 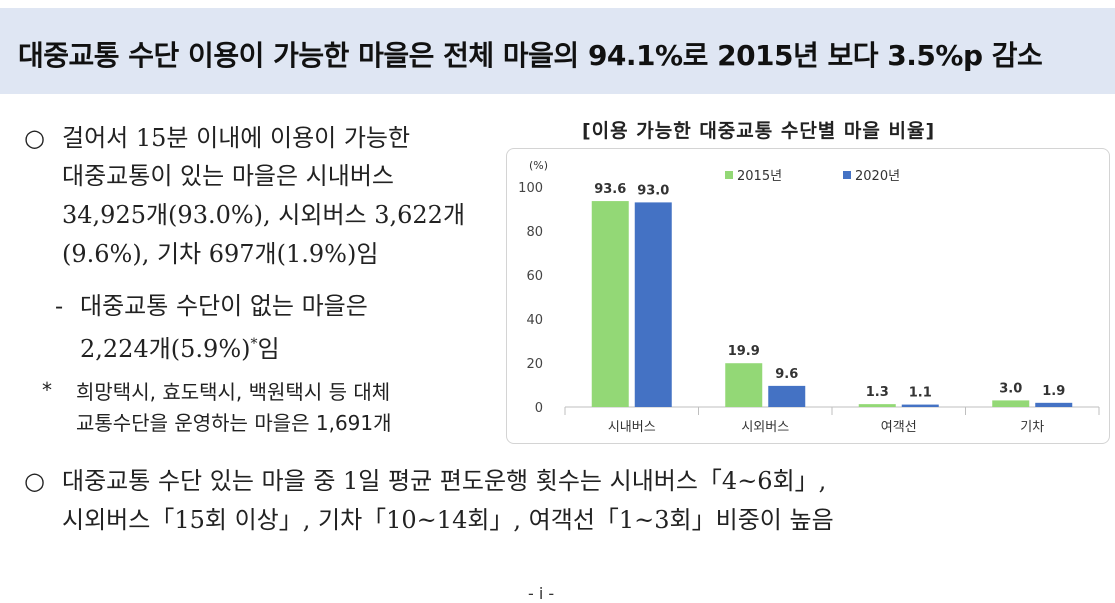 What do you see at coordinates (534, 320) in the screenshot?
I see `y-tick-label: 40` at bounding box center [534, 320].